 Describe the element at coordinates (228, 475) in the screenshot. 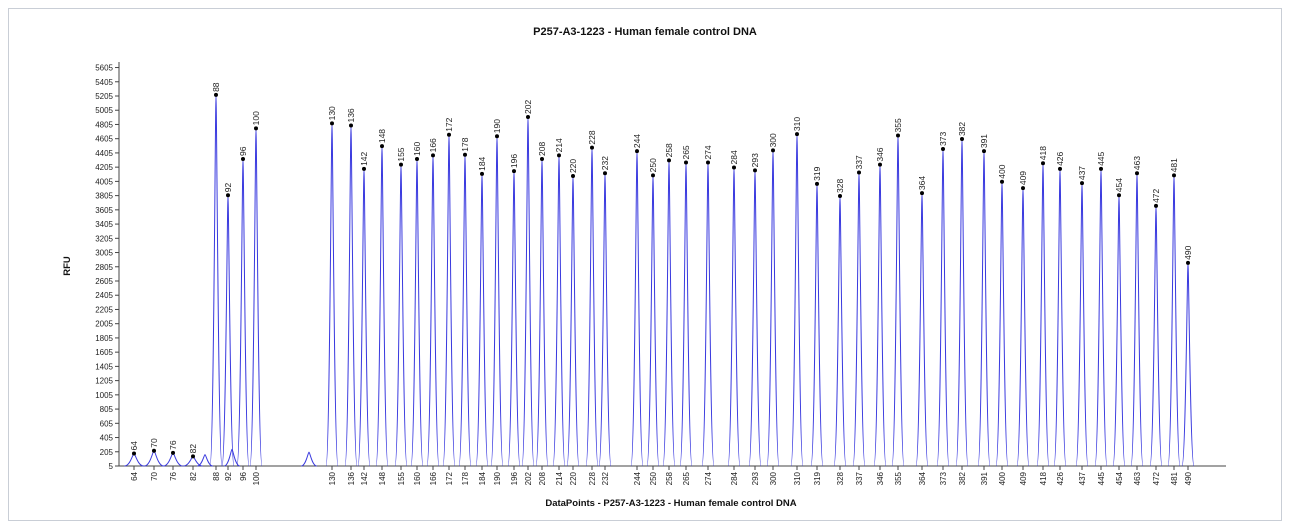

I see `x-tick-label: 92` at that location.